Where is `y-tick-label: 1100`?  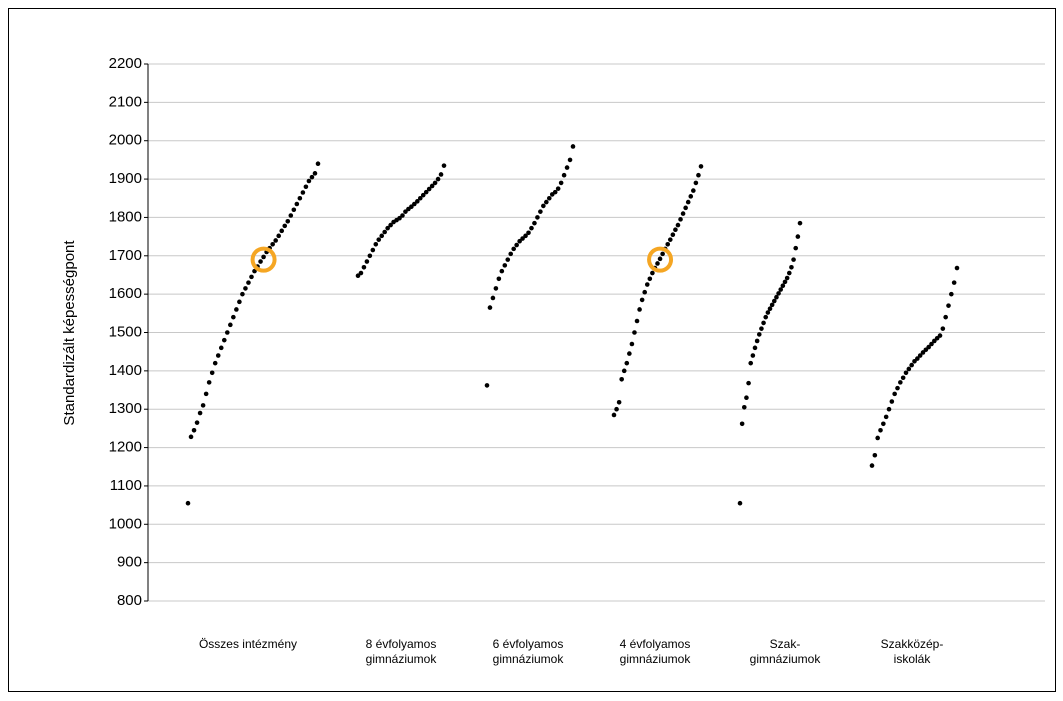 y-tick-label: 1100 is located at coordinates (126, 485).